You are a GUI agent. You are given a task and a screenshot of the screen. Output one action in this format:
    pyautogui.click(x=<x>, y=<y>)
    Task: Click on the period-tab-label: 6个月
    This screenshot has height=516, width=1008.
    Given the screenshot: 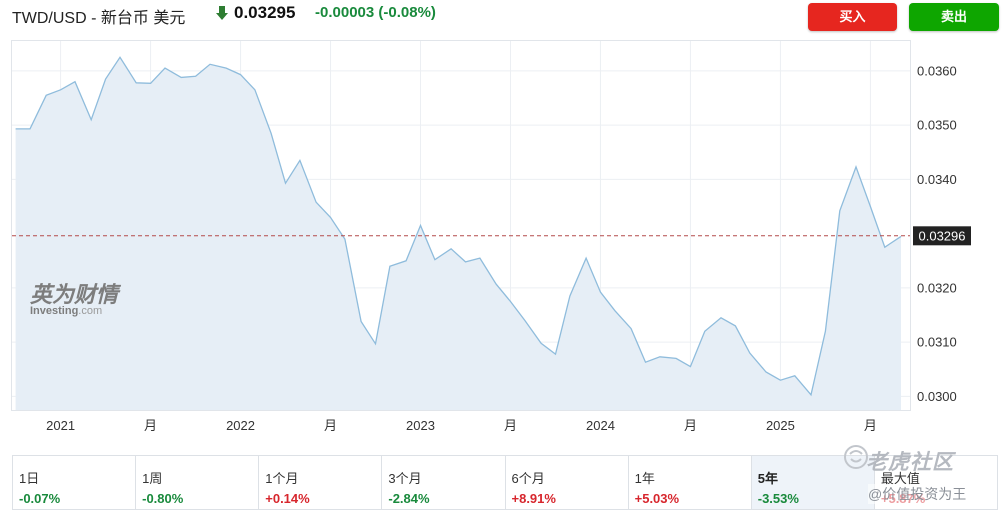 What is the action you would take?
    pyautogui.click(x=528, y=478)
    